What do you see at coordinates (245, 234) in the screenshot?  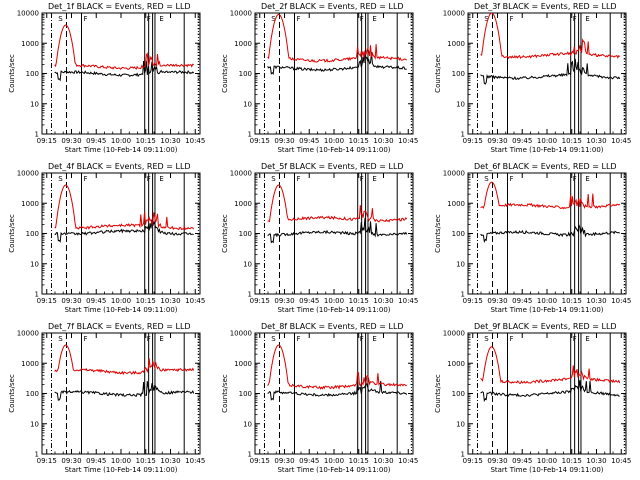 I see `y-tick-label: 100` at bounding box center [245, 234].